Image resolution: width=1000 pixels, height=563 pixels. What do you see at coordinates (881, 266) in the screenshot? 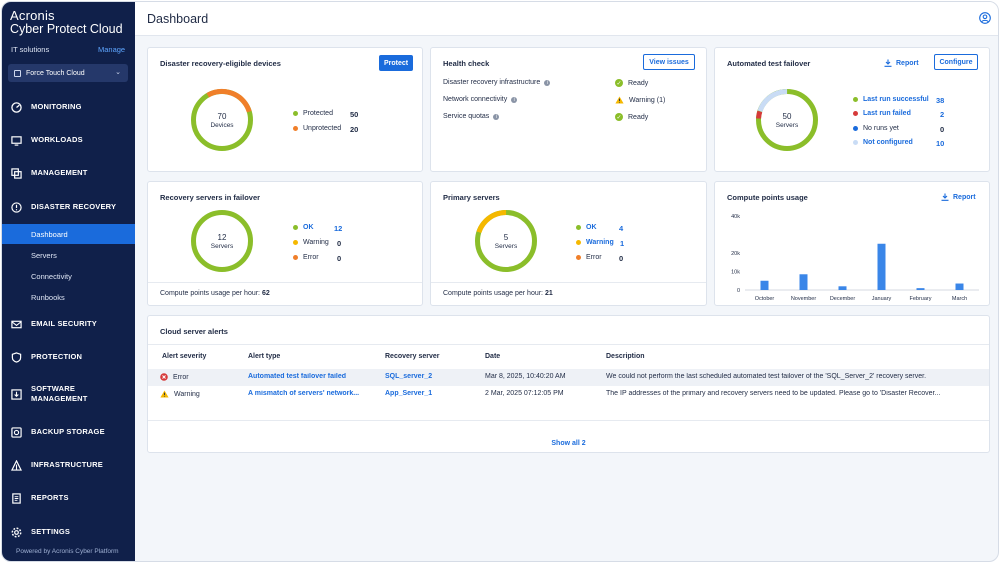
I see `bar-january` at bounding box center [881, 266].